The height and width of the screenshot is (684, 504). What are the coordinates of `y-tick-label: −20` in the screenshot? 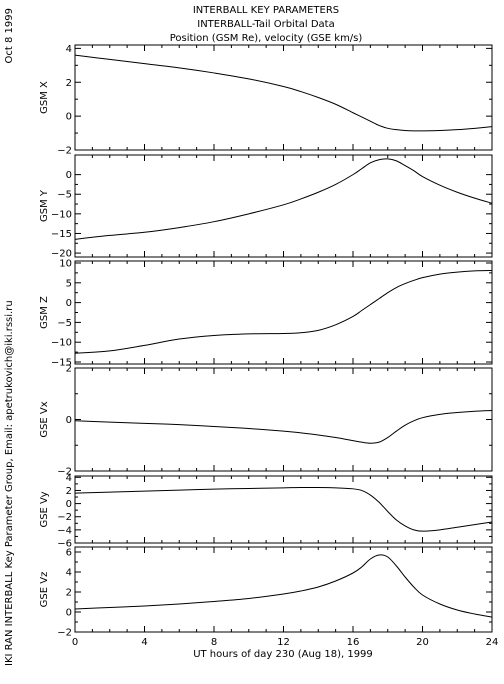 It's located at (61, 254).